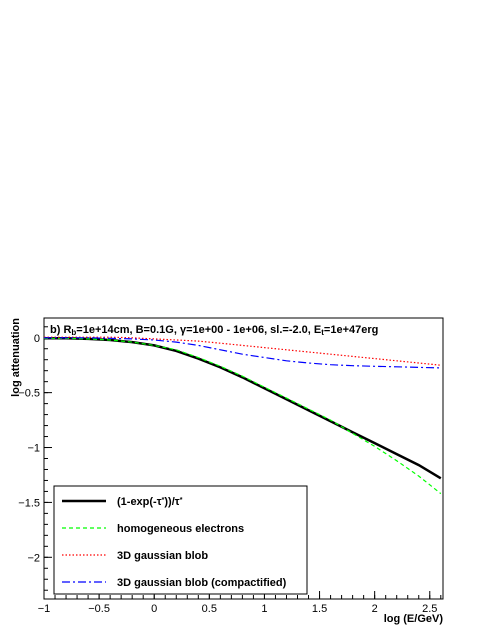  I want to click on text-part: b) R, so click(60, 330).